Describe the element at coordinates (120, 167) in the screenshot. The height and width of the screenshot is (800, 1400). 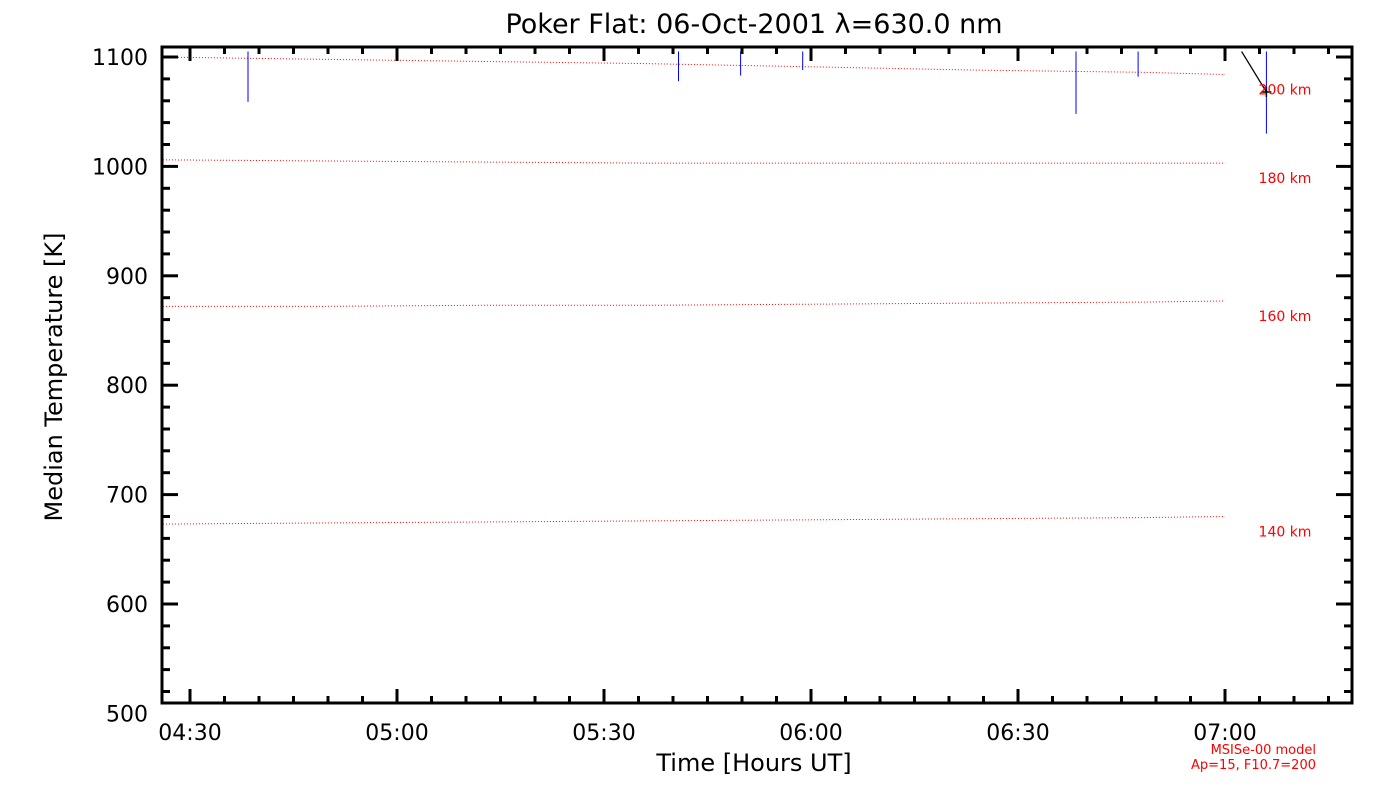
I see `y-tick-label-1000: 1000` at that location.